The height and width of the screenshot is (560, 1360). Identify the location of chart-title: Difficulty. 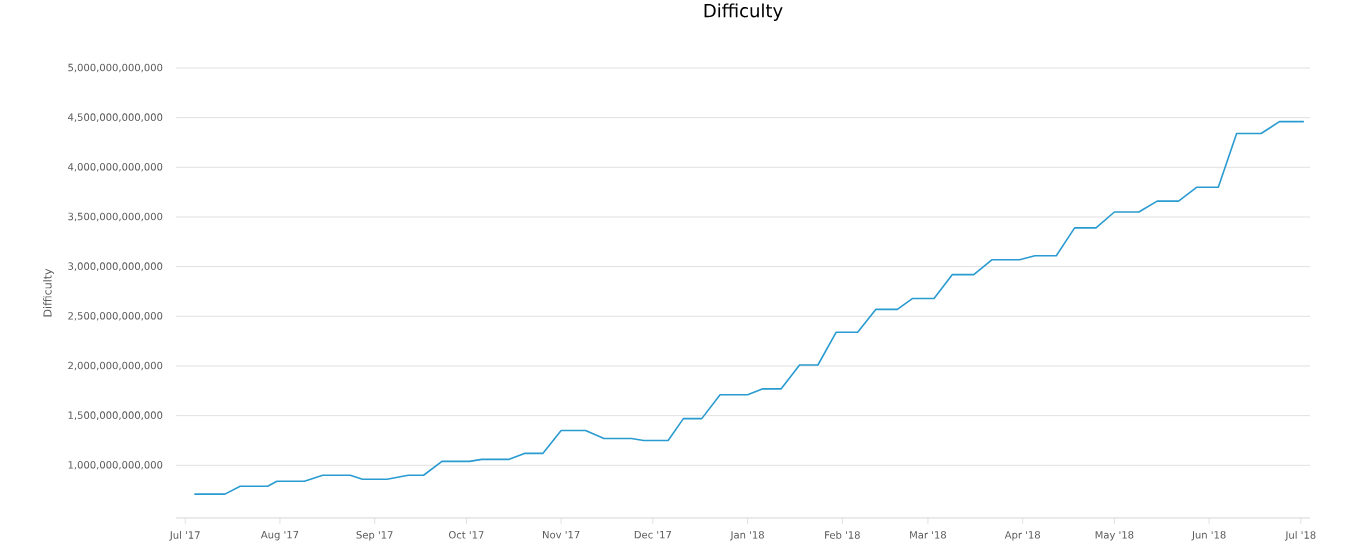
(743, 12).